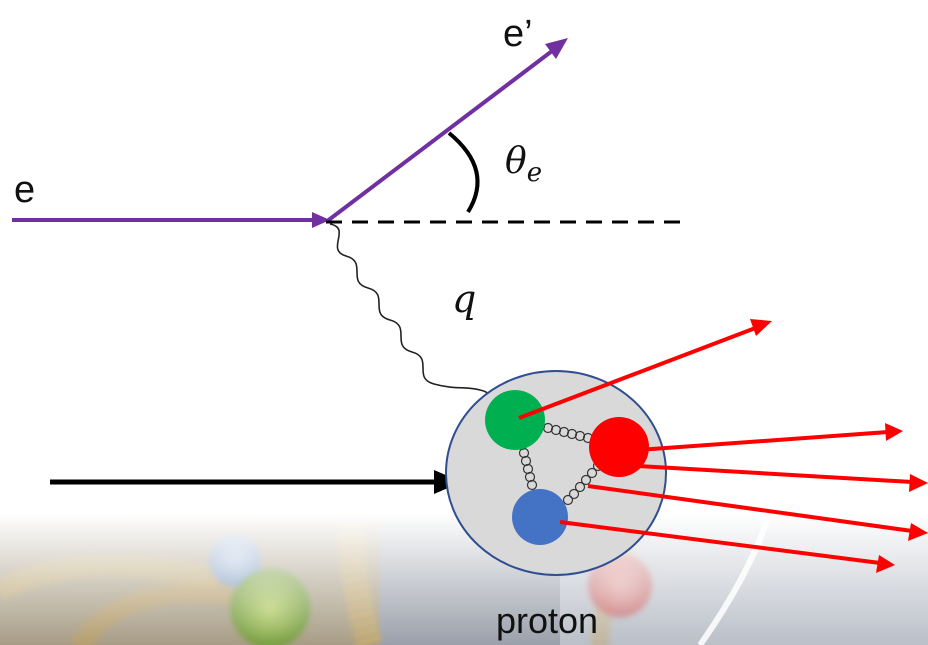  I want to click on quark-green, so click(515, 420).